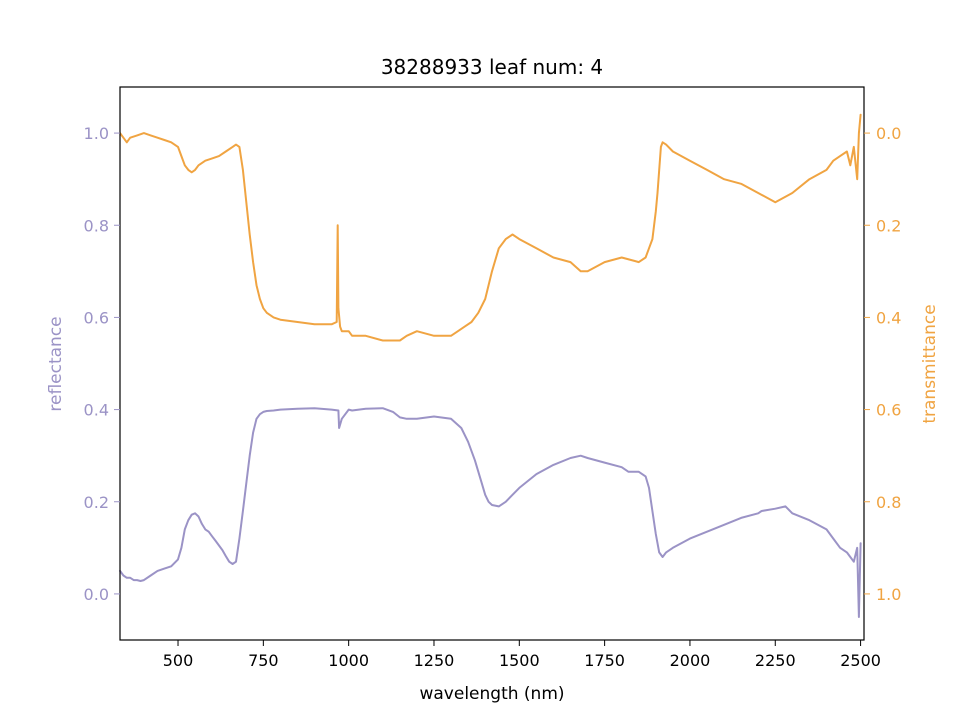  Describe the element at coordinates (96, 502) in the screenshot. I see `left-tick-label: 0.2` at that location.